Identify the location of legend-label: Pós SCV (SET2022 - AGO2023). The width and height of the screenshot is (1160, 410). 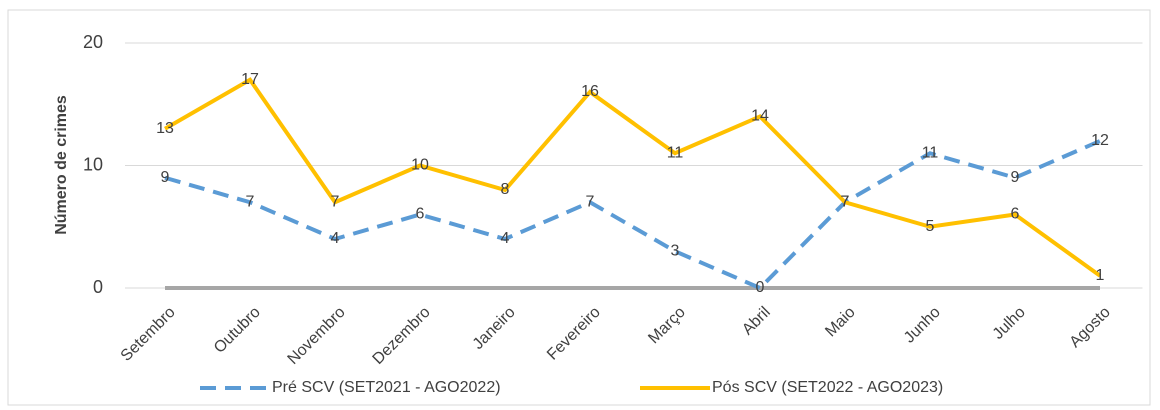
(827, 387).